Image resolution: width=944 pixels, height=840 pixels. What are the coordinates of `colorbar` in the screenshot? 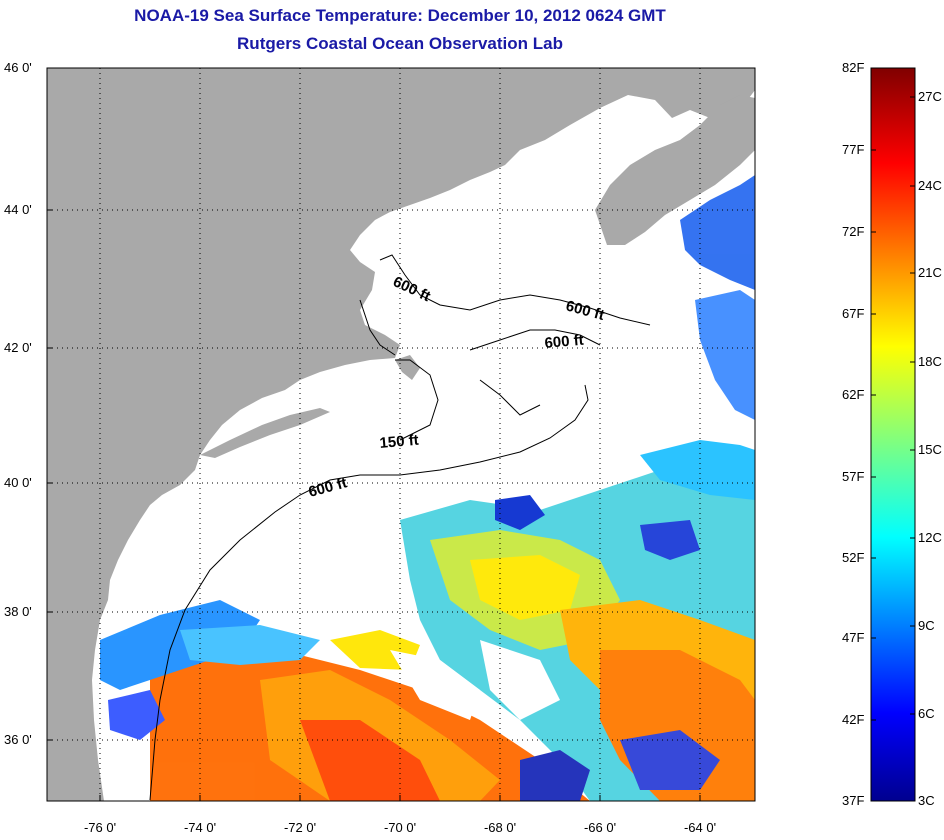 It's located at (893, 434).